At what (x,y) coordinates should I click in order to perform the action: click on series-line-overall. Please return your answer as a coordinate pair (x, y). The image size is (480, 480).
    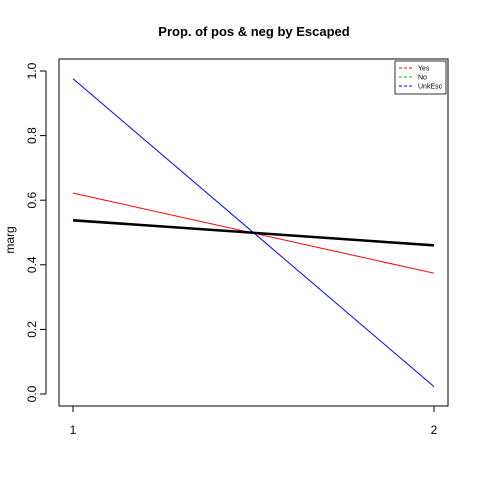
    Looking at the image, I should click on (253, 232).